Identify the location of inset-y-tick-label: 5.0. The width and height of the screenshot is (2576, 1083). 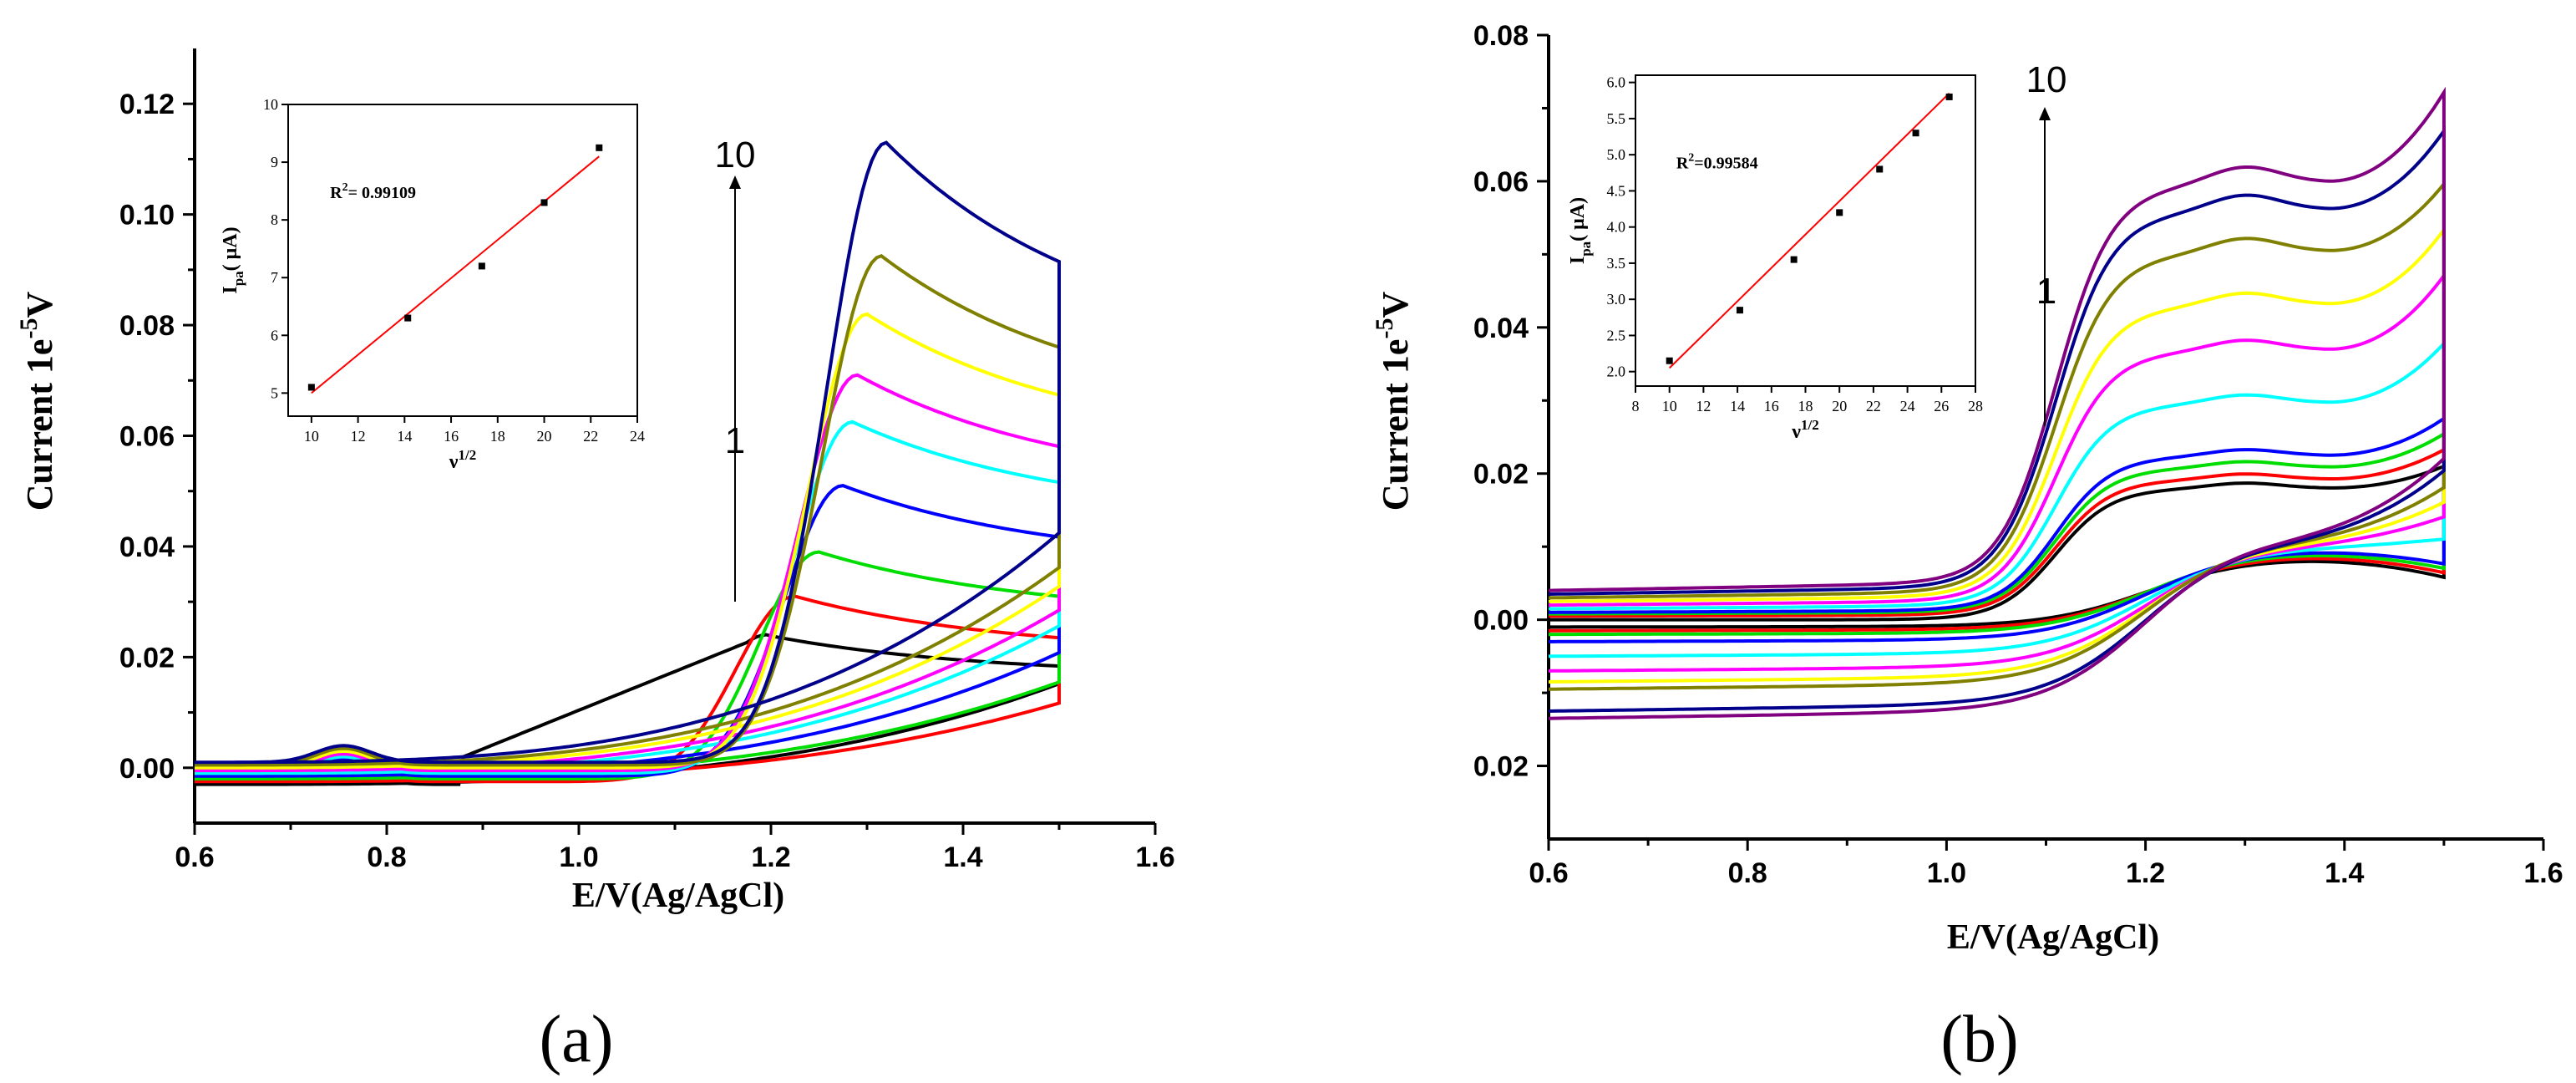
(1616, 154).